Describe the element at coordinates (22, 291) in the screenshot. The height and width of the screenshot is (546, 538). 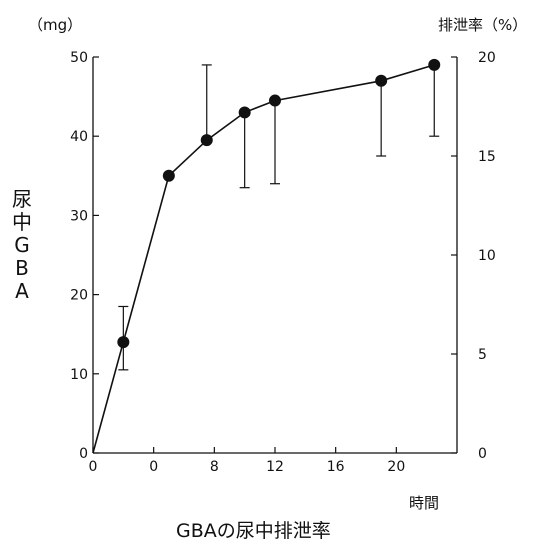
I see `y-axis-label-char: A` at that location.